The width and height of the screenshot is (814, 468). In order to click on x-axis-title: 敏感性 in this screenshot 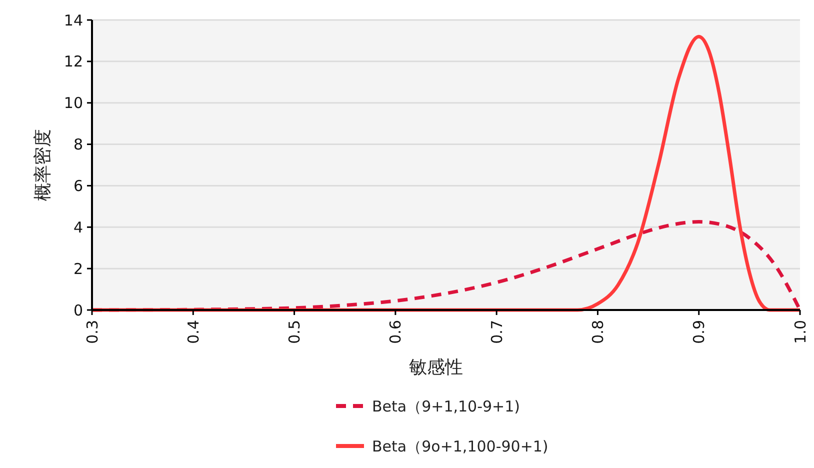, I will do `click(436, 367)`.